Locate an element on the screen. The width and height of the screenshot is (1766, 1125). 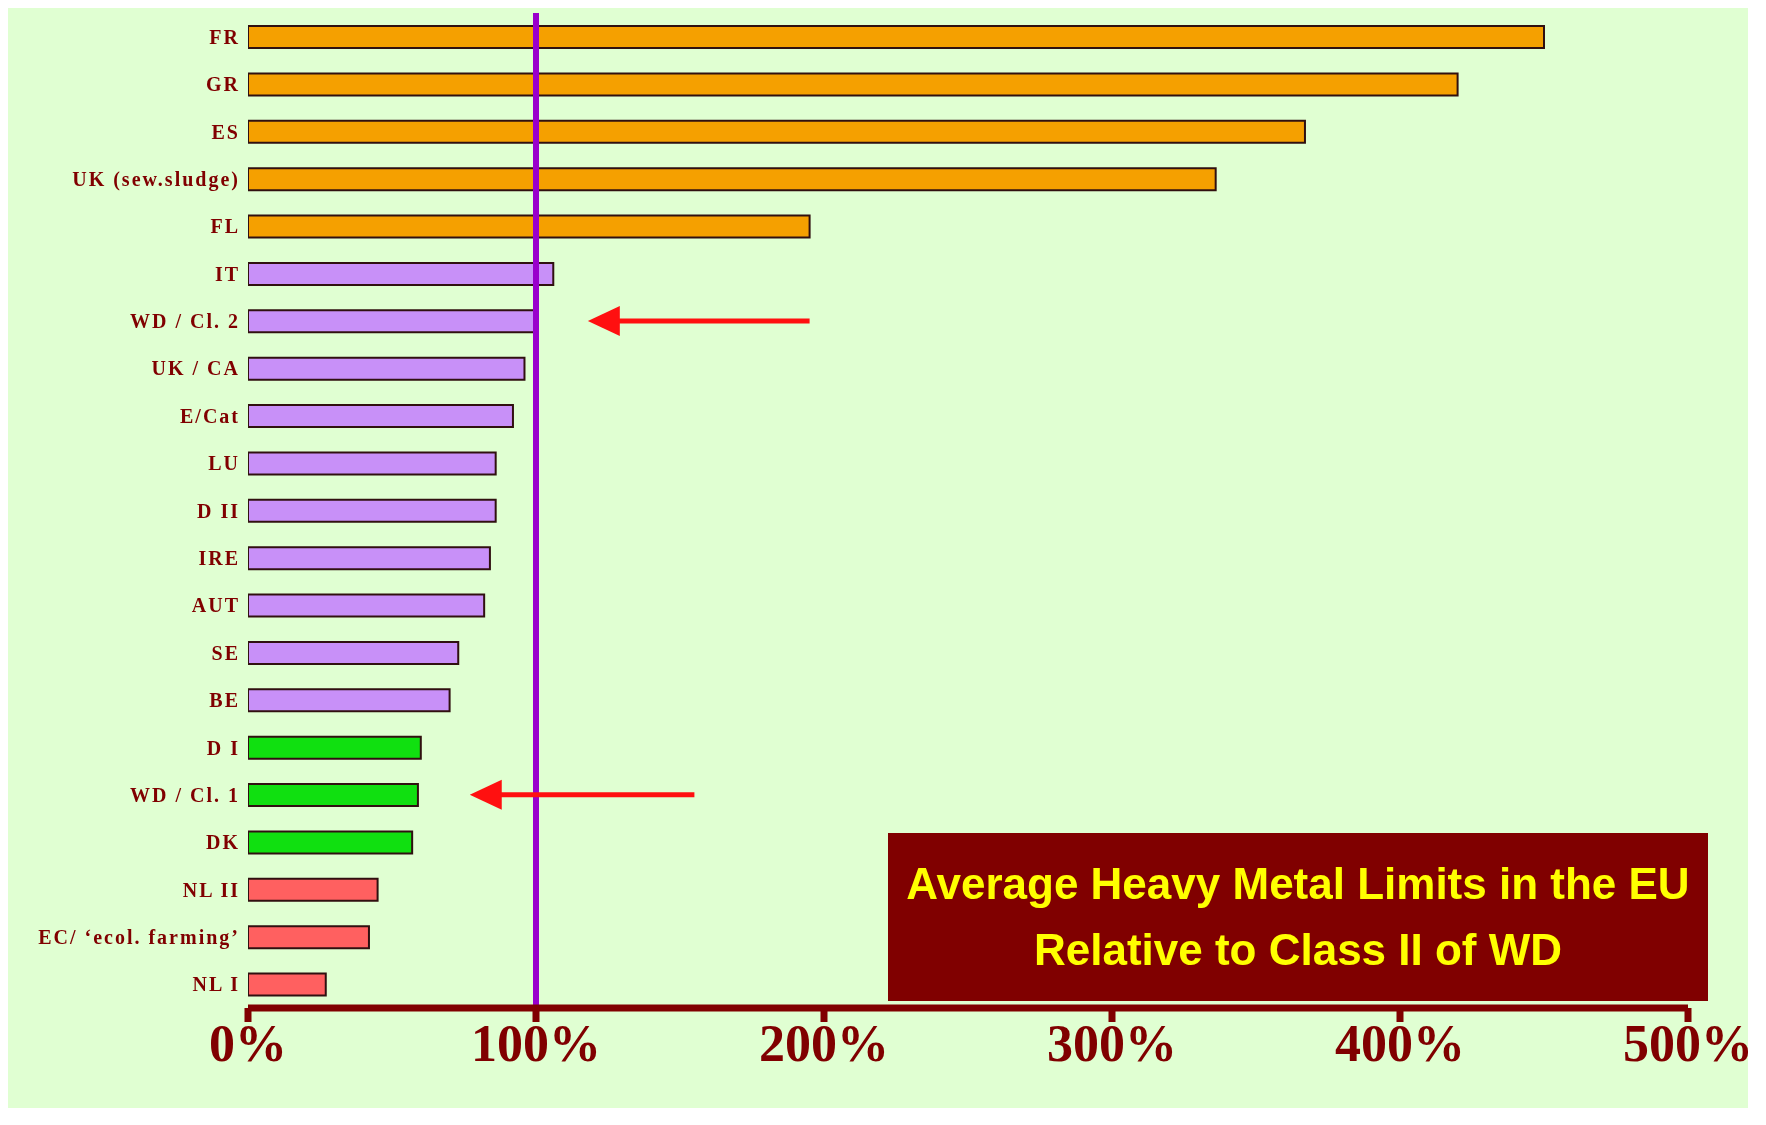
y-tick-label: WD / Cl. 2 is located at coordinates (185, 321).